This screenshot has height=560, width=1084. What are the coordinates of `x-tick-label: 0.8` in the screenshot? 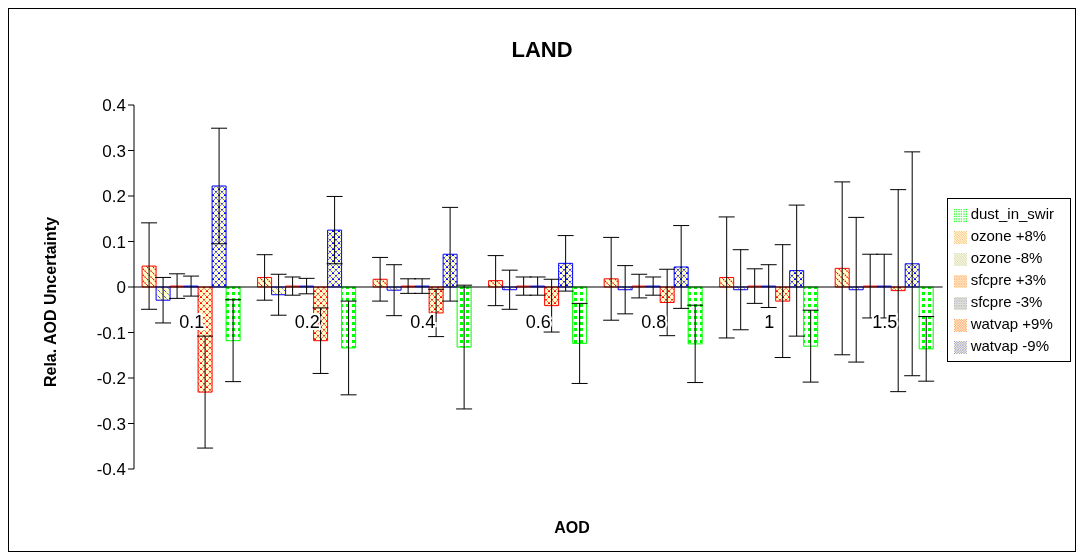 It's located at (654, 322).